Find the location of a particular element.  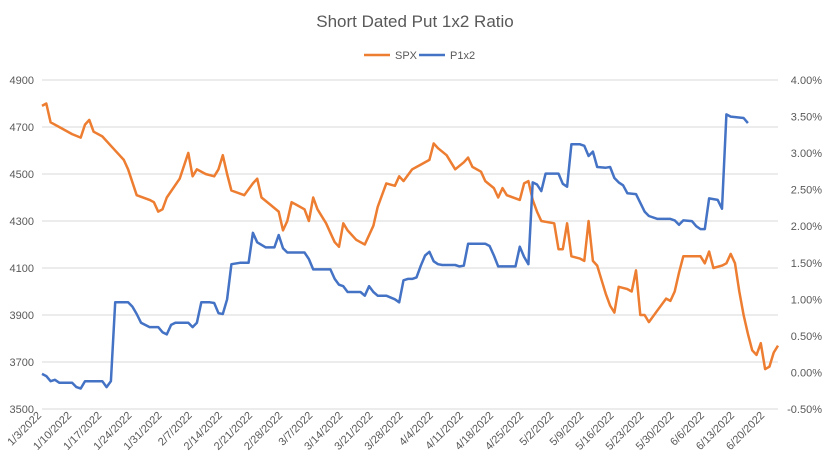

chart-title: Short Dated Put 1x2 Ratio is located at coordinates (415, 21).